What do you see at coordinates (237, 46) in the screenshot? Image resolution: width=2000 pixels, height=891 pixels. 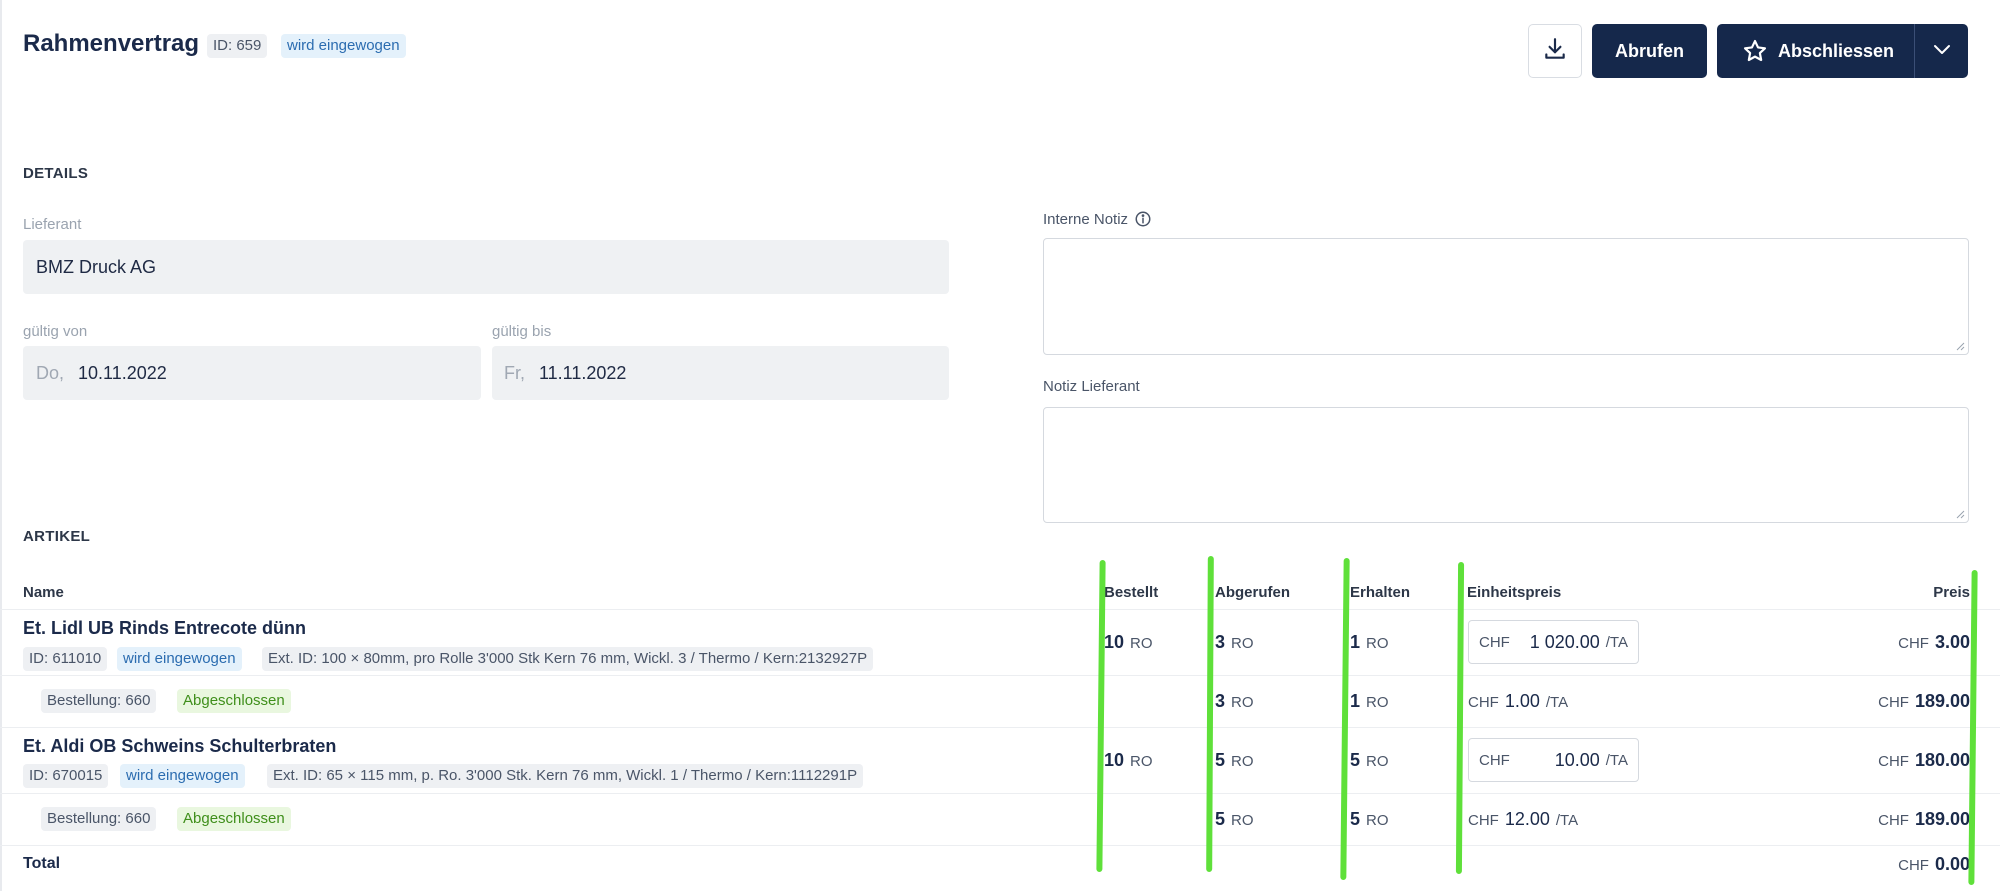 I see `contract-id-badge: ID: 659` at bounding box center [237, 46].